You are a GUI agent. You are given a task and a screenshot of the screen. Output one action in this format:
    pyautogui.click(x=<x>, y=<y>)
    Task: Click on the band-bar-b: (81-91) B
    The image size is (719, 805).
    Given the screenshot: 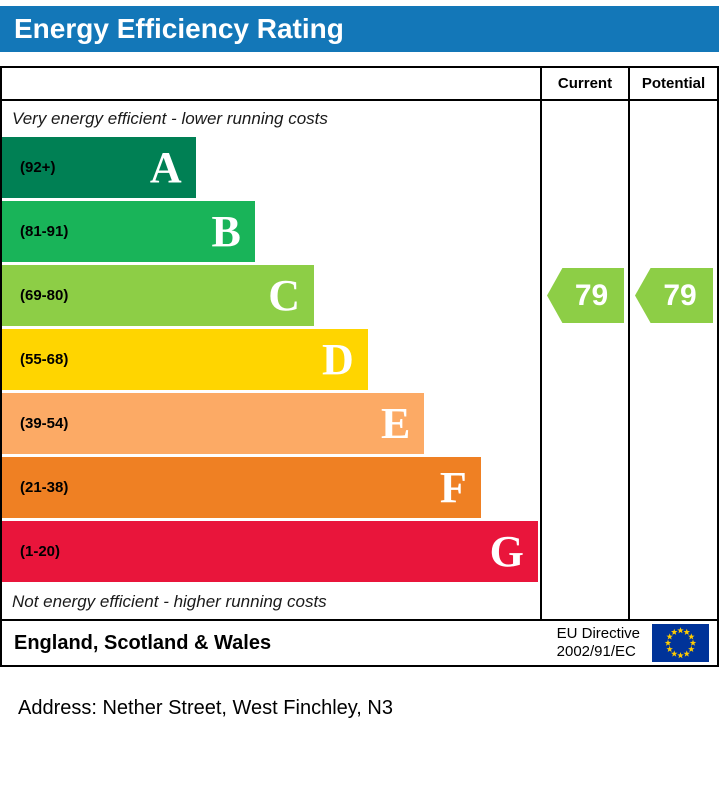 What is the action you would take?
    pyautogui.click(x=128, y=231)
    